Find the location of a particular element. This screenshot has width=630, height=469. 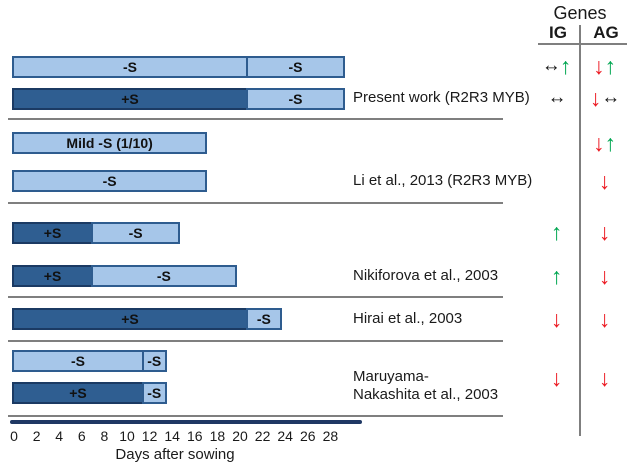

gene-column-label-ig: IG is located at coordinates (558, 32).